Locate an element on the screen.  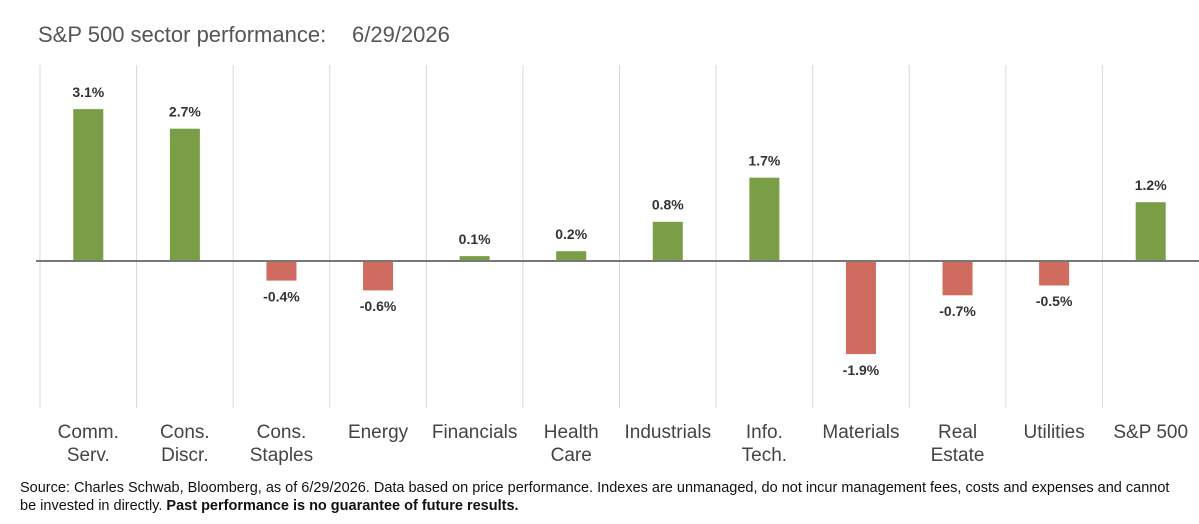
value-label: -0.6% is located at coordinates (378, 306).